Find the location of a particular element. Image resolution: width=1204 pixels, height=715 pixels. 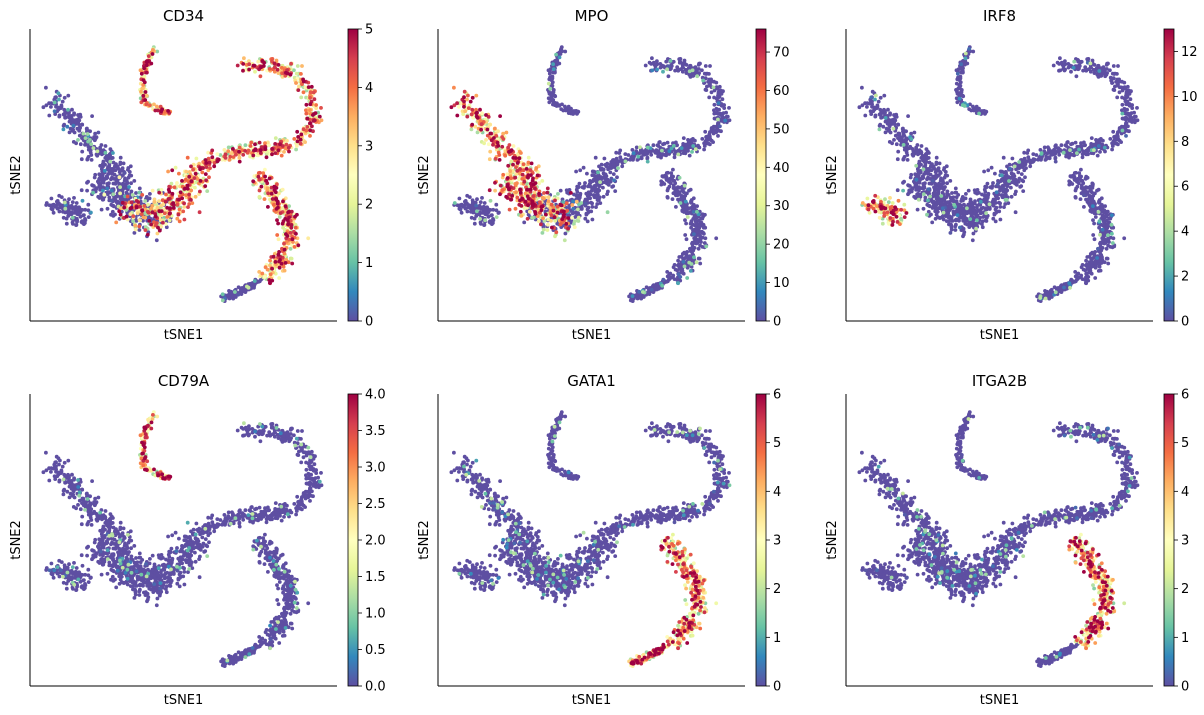

colorbar-tick-label: 40 is located at coordinates (781, 168).